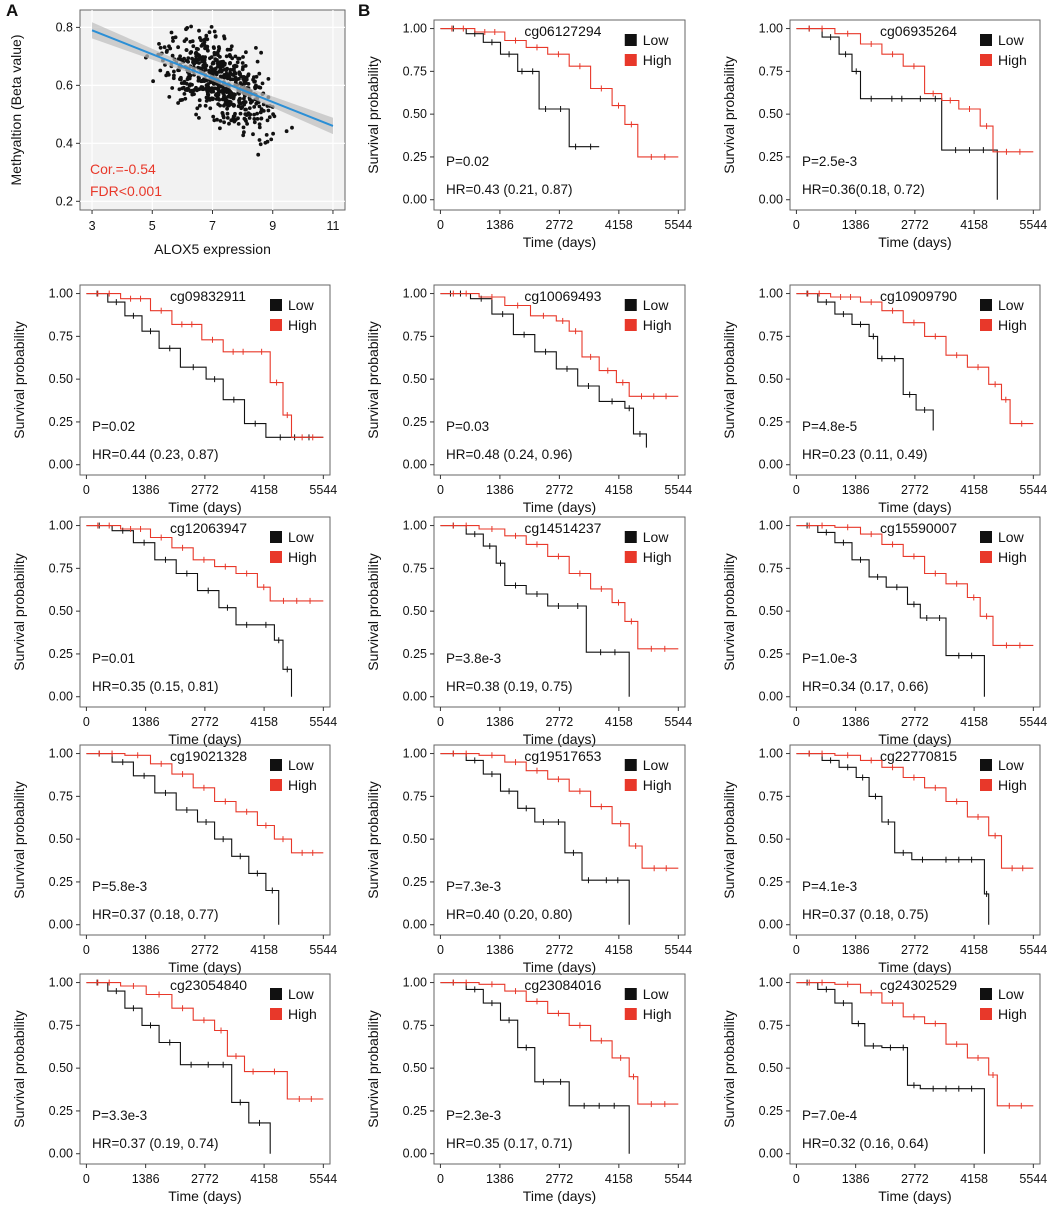  I want to click on km-hazard-ratio: HR=0.38 (0.19, 0.75), so click(509, 686).